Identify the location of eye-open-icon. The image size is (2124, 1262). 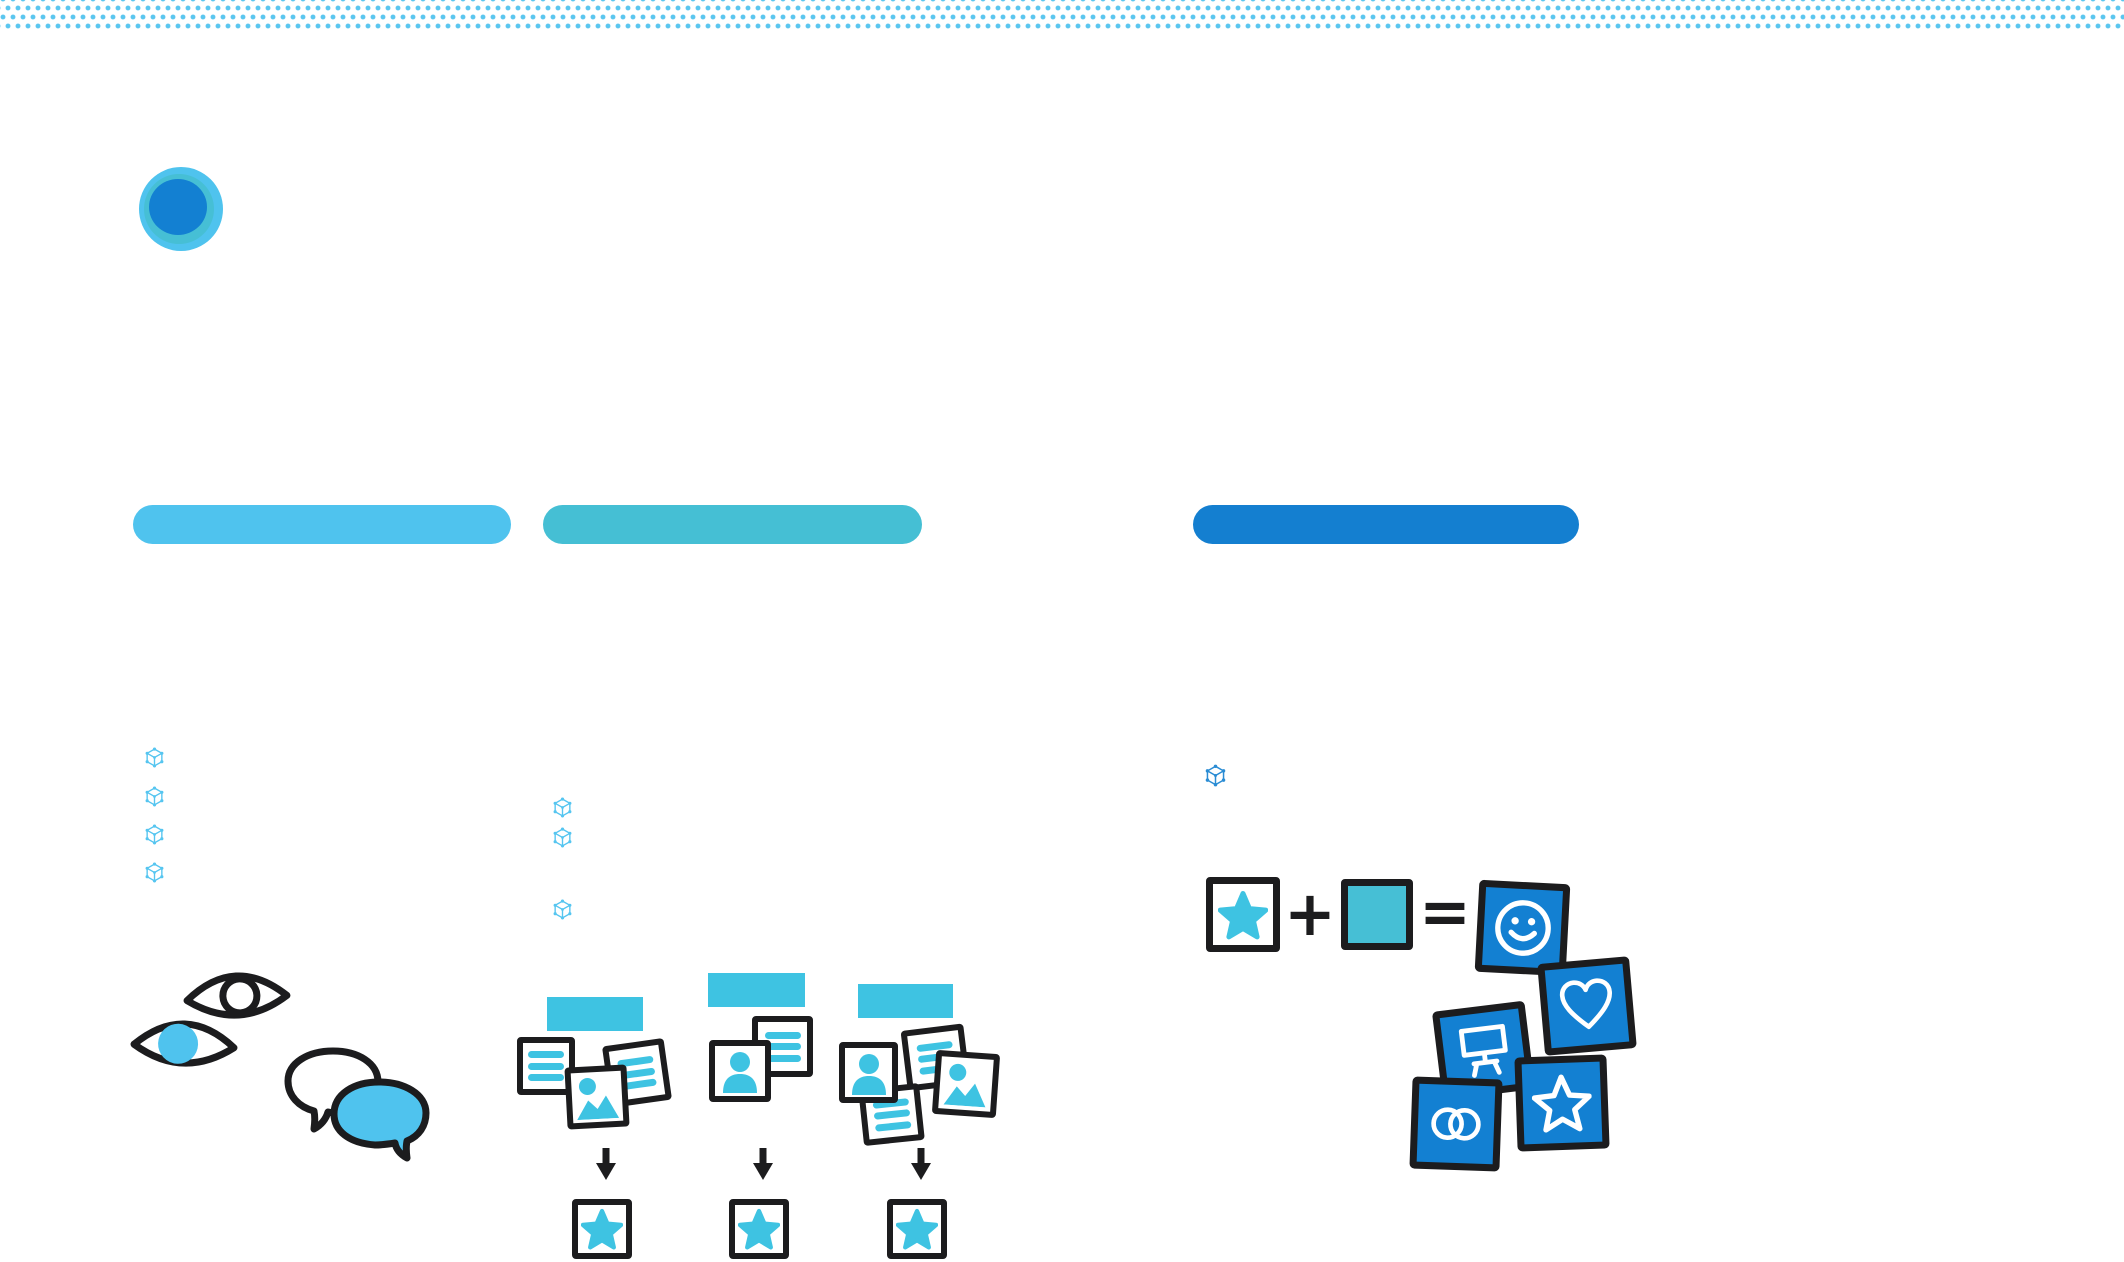
(237, 995).